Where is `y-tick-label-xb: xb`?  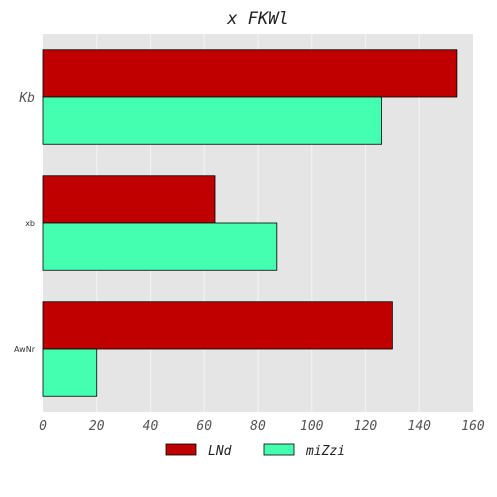 y-tick-label-xb: xb is located at coordinates (30, 223).